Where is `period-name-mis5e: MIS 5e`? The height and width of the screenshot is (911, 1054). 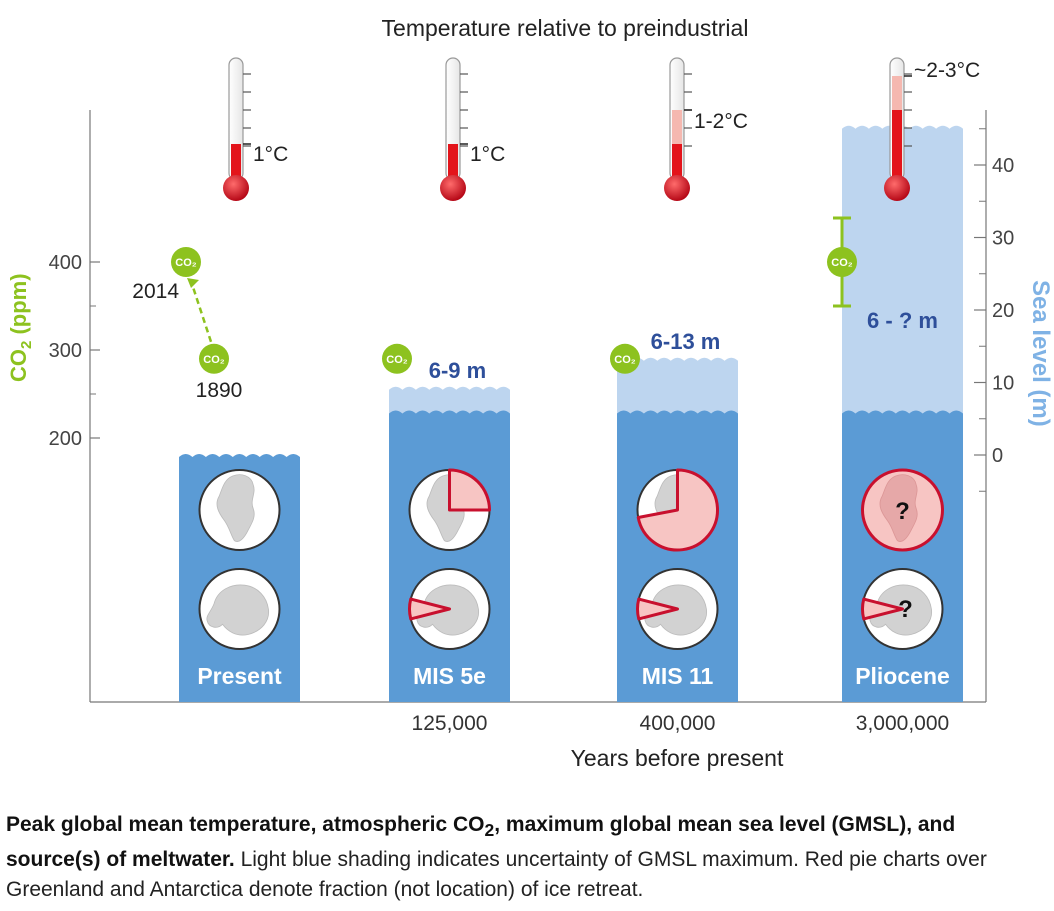 period-name-mis5e: MIS 5e is located at coordinates (449, 676).